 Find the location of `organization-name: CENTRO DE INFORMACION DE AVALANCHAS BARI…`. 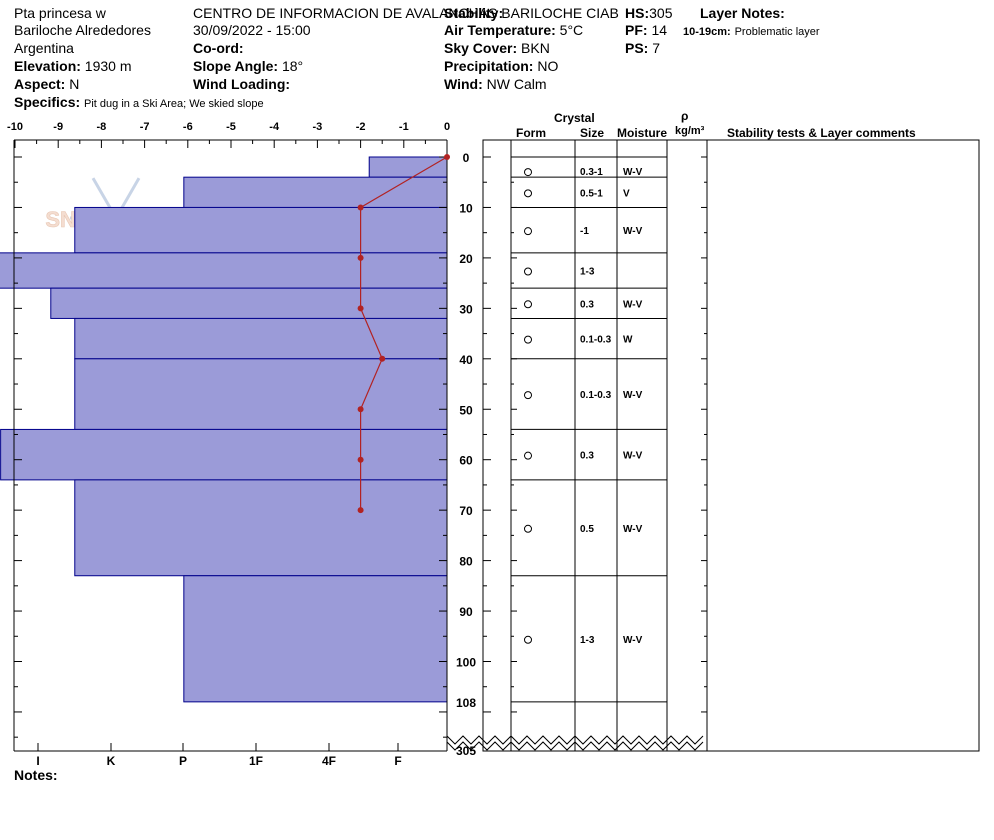

organization-name: CENTRO DE INFORMACION DE AVALANCHAS BARI… is located at coordinates (406, 13).